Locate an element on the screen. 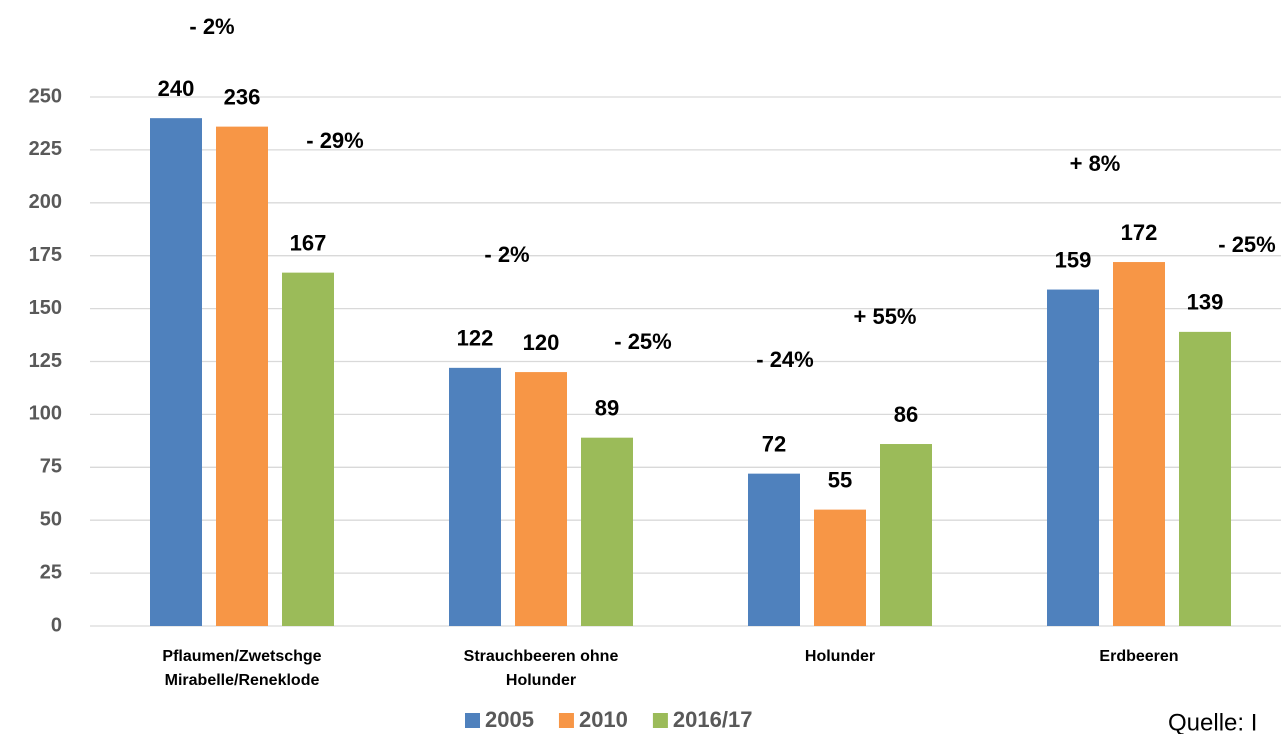 This screenshot has width=1281, height=734. annotation: - 29% is located at coordinates (334, 140).